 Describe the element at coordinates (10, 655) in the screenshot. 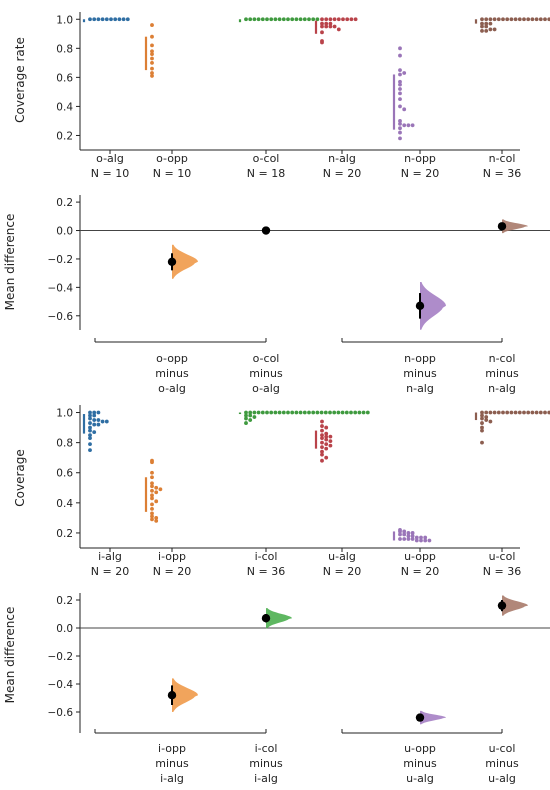

I see `y-axis-label: Mean difference` at that location.